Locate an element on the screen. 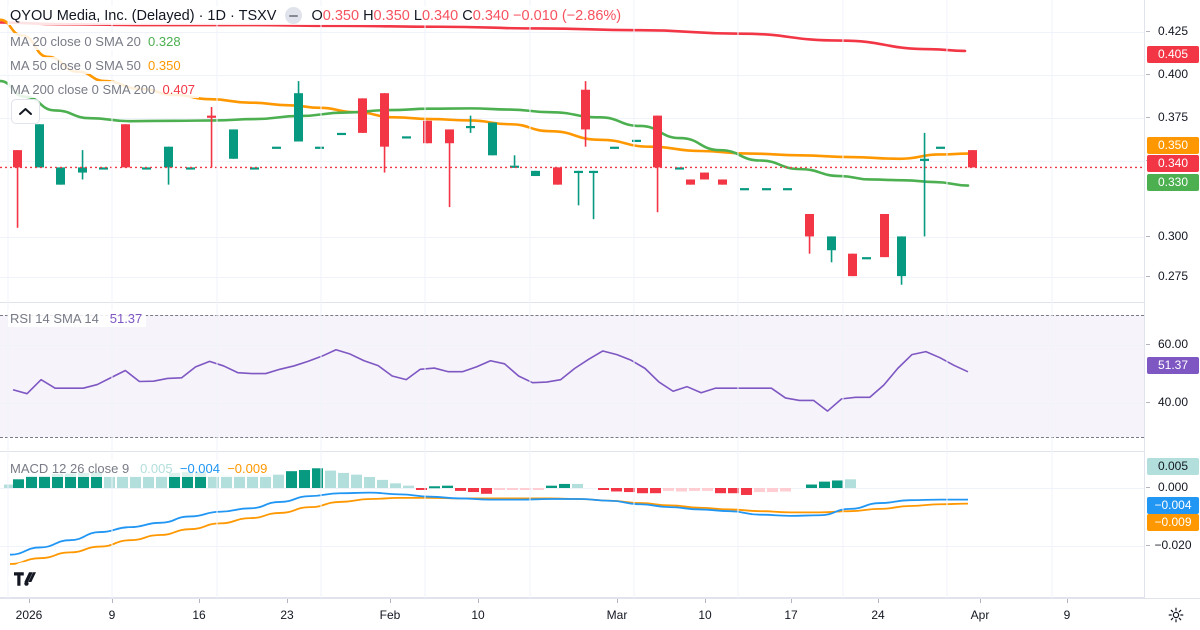 This screenshot has height=630, width=1200. macd-signal-value: −0.009 is located at coordinates (247, 468).